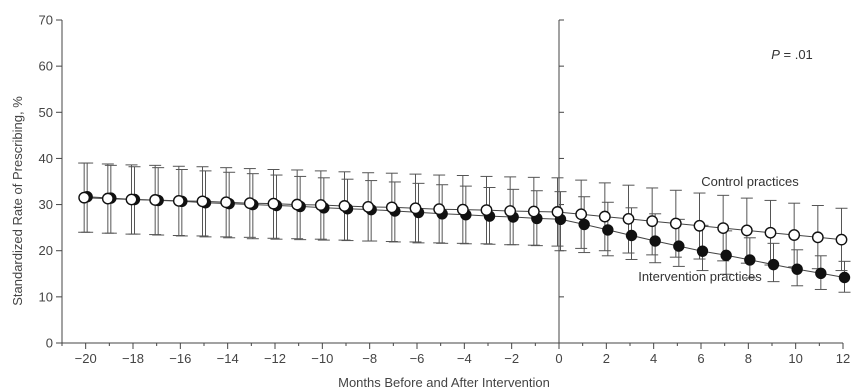  What do you see at coordinates (133, 358) in the screenshot?
I see `x-tick-label: −18` at bounding box center [133, 358].